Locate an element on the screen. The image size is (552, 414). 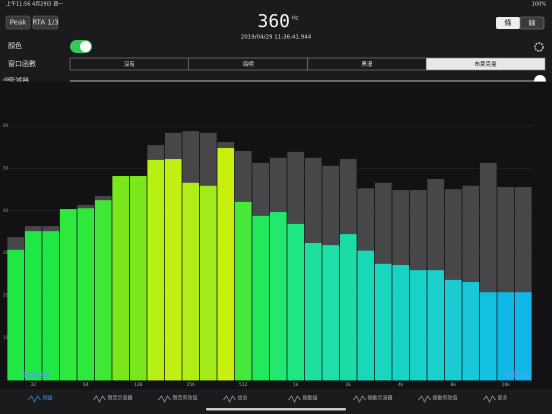
y-tick-label: 60 is located at coordinates (6, 125).